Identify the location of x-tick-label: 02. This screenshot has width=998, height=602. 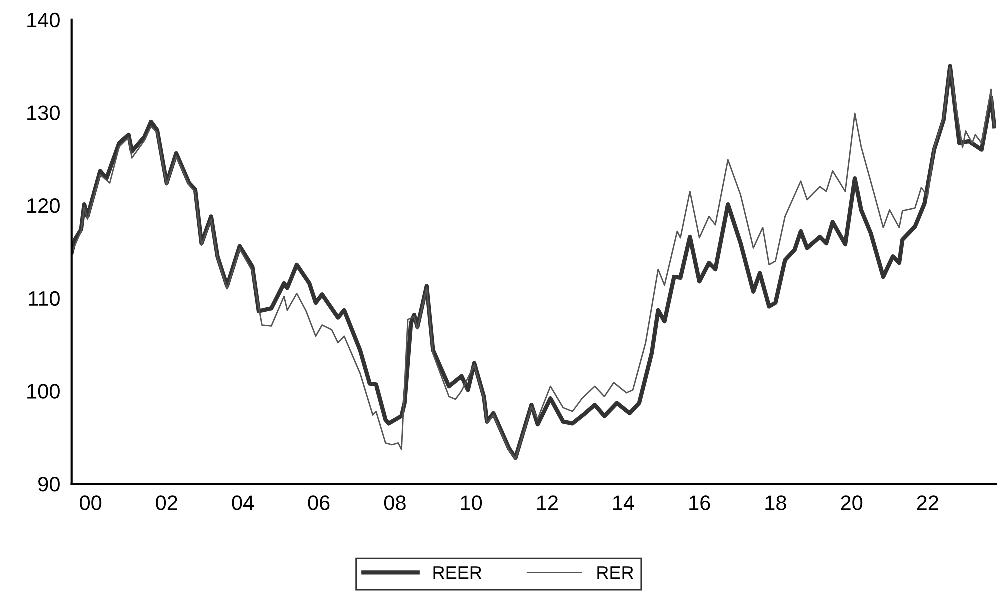
(167, 503).